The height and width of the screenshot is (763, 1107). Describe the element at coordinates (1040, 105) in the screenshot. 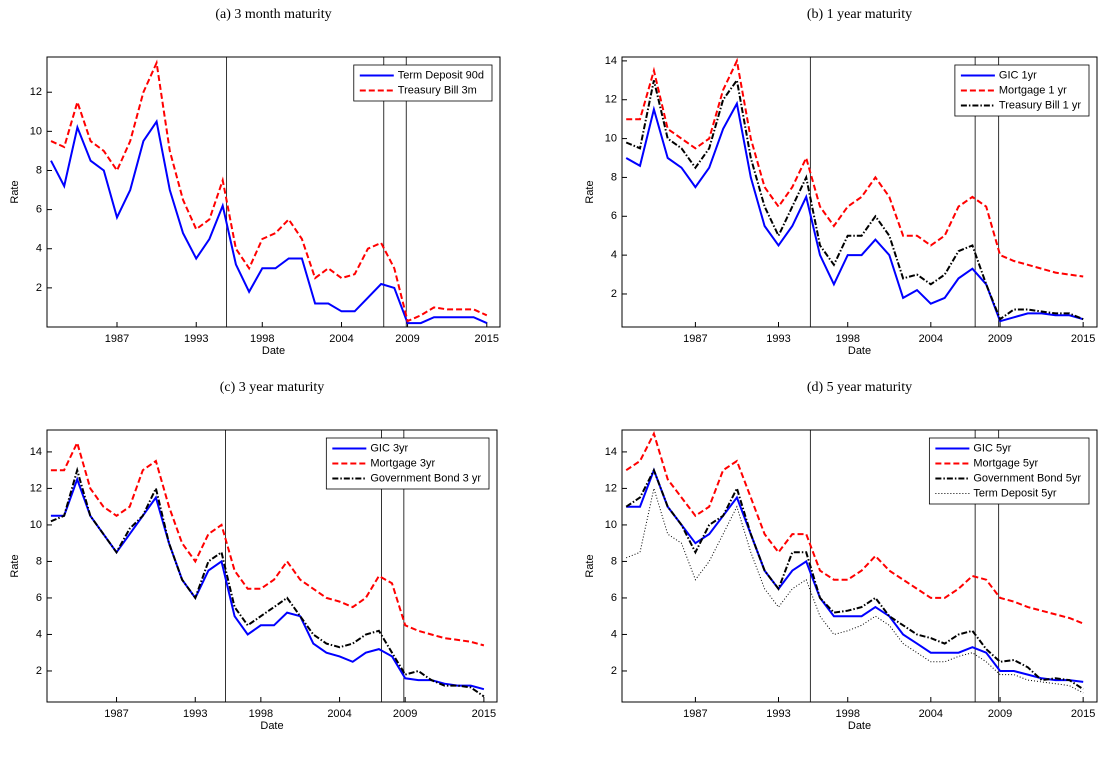

I see `legend-label: Treasury Bill 1 yr` at that location.